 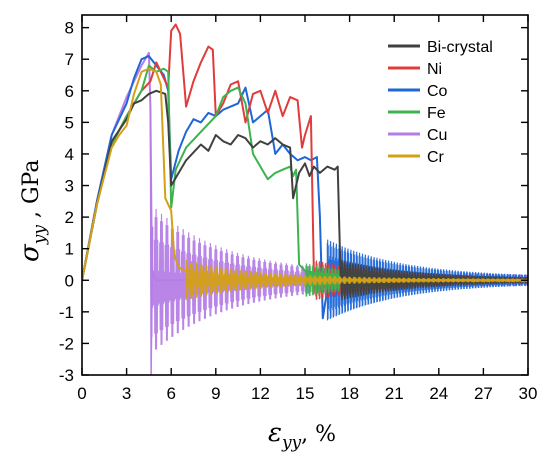 I want to click on y-axis-symbol: σ, so click(x=30, y=252).